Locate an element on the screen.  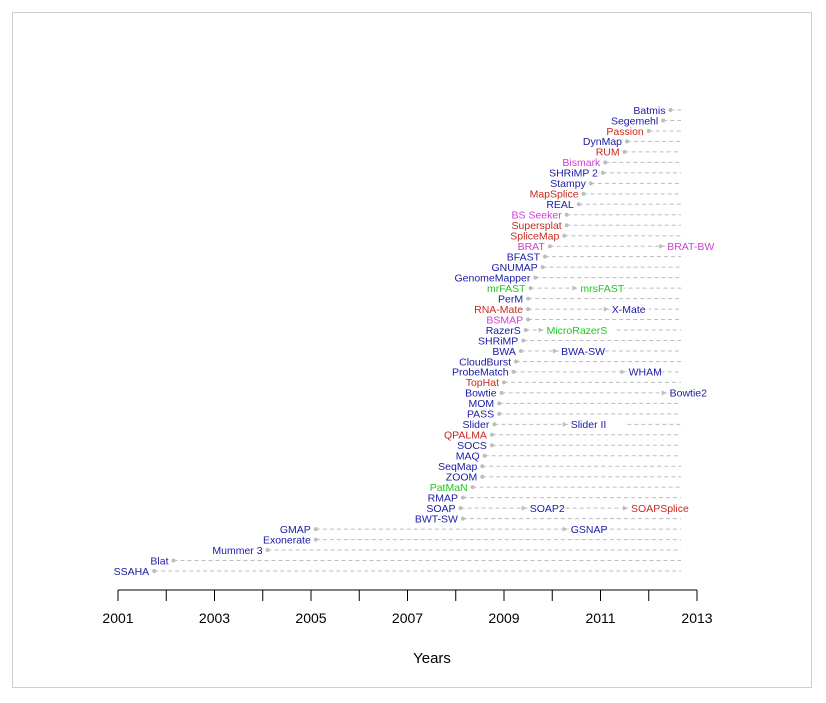
tool-row: BSMAP is located at coordinates (583, 320).